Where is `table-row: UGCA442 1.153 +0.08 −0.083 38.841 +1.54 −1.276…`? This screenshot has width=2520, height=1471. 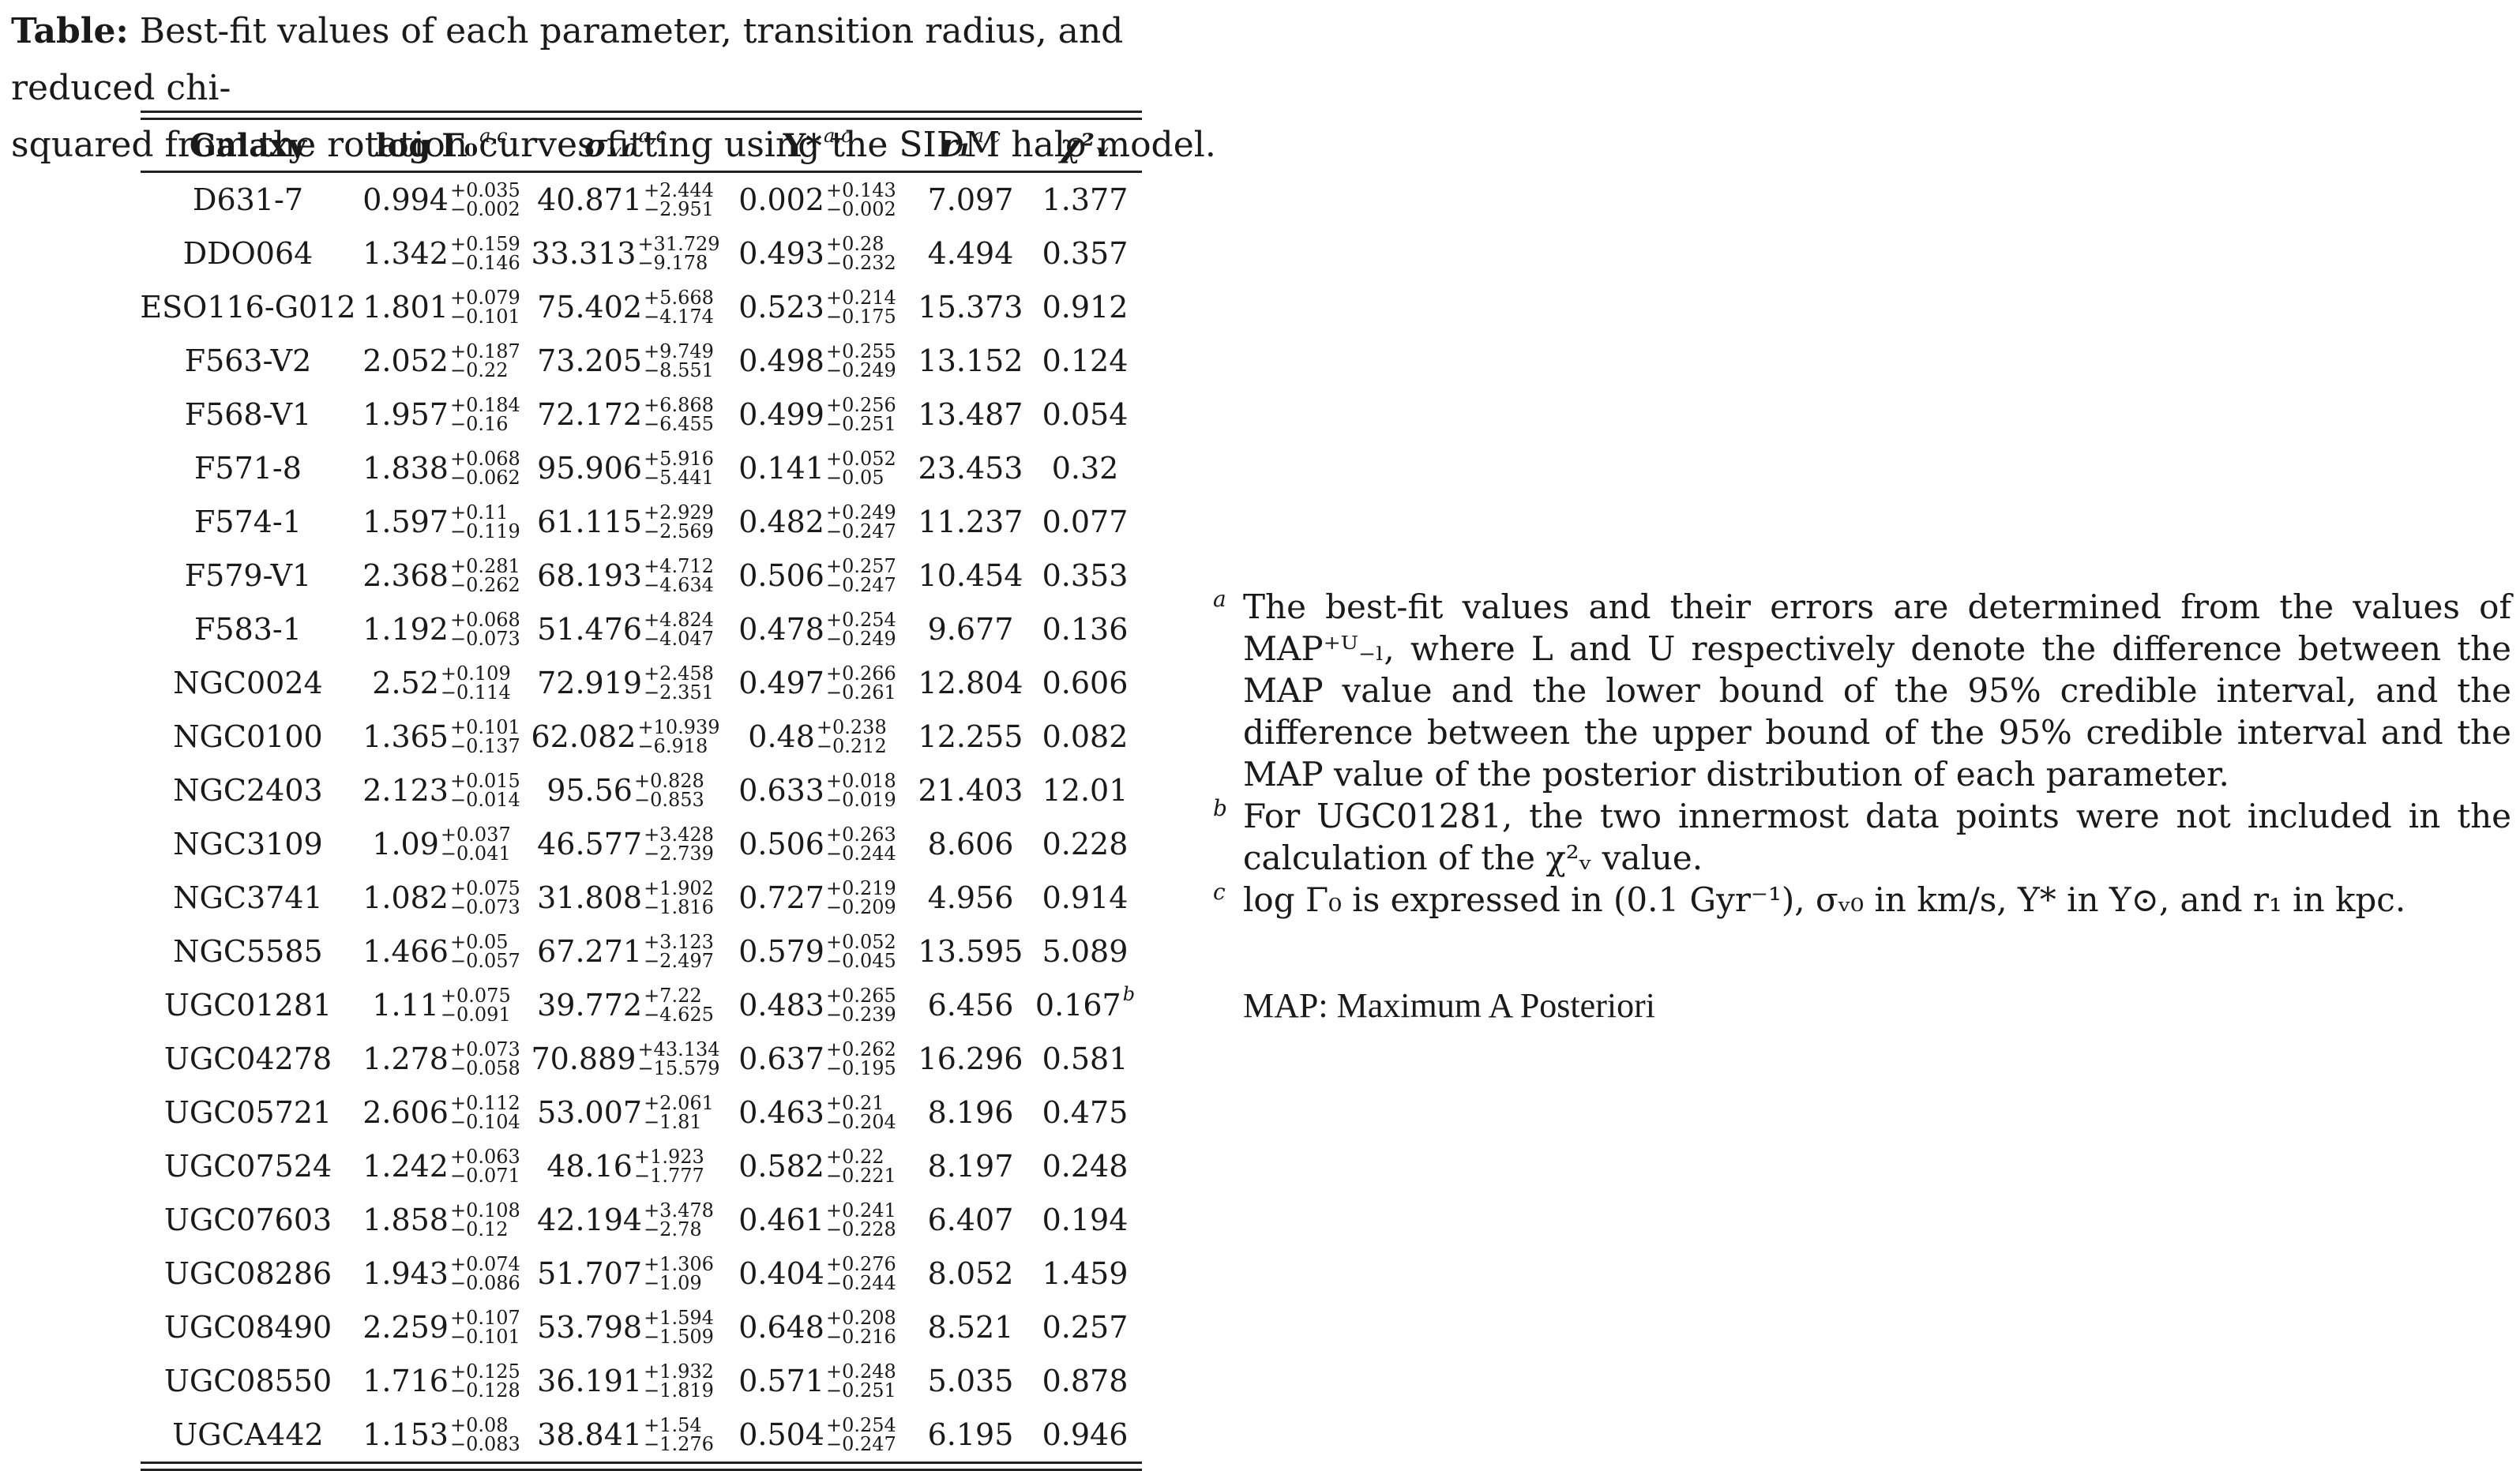 table-row: UGCA442 1.153 +0.08 −0.083 38.841 +1.54 −1.276… is located at coordinates (641, 1435).